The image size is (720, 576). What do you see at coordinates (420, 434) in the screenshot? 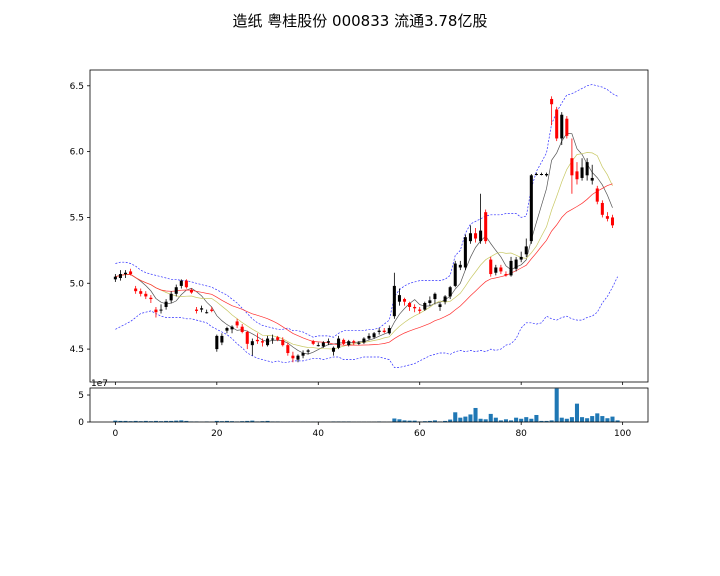
I see `xtick-label: 60` at bounding box center [420, 434].